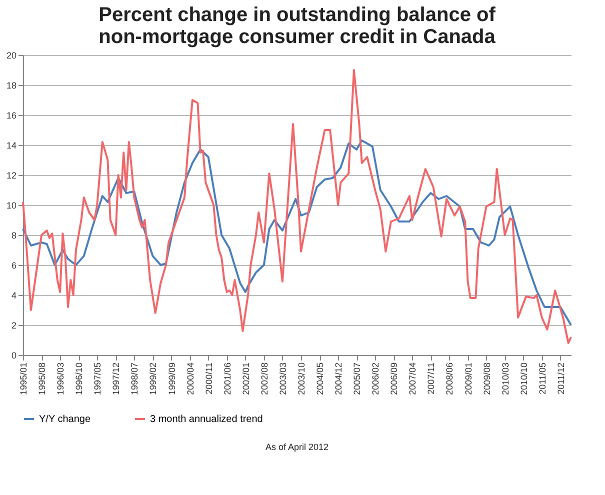 This screenshot has width=605, height=495. What do you see at coordinates (13, 235) in the screenshot?
I see `y-tick-label: 8` at bounding box center [13, 235].